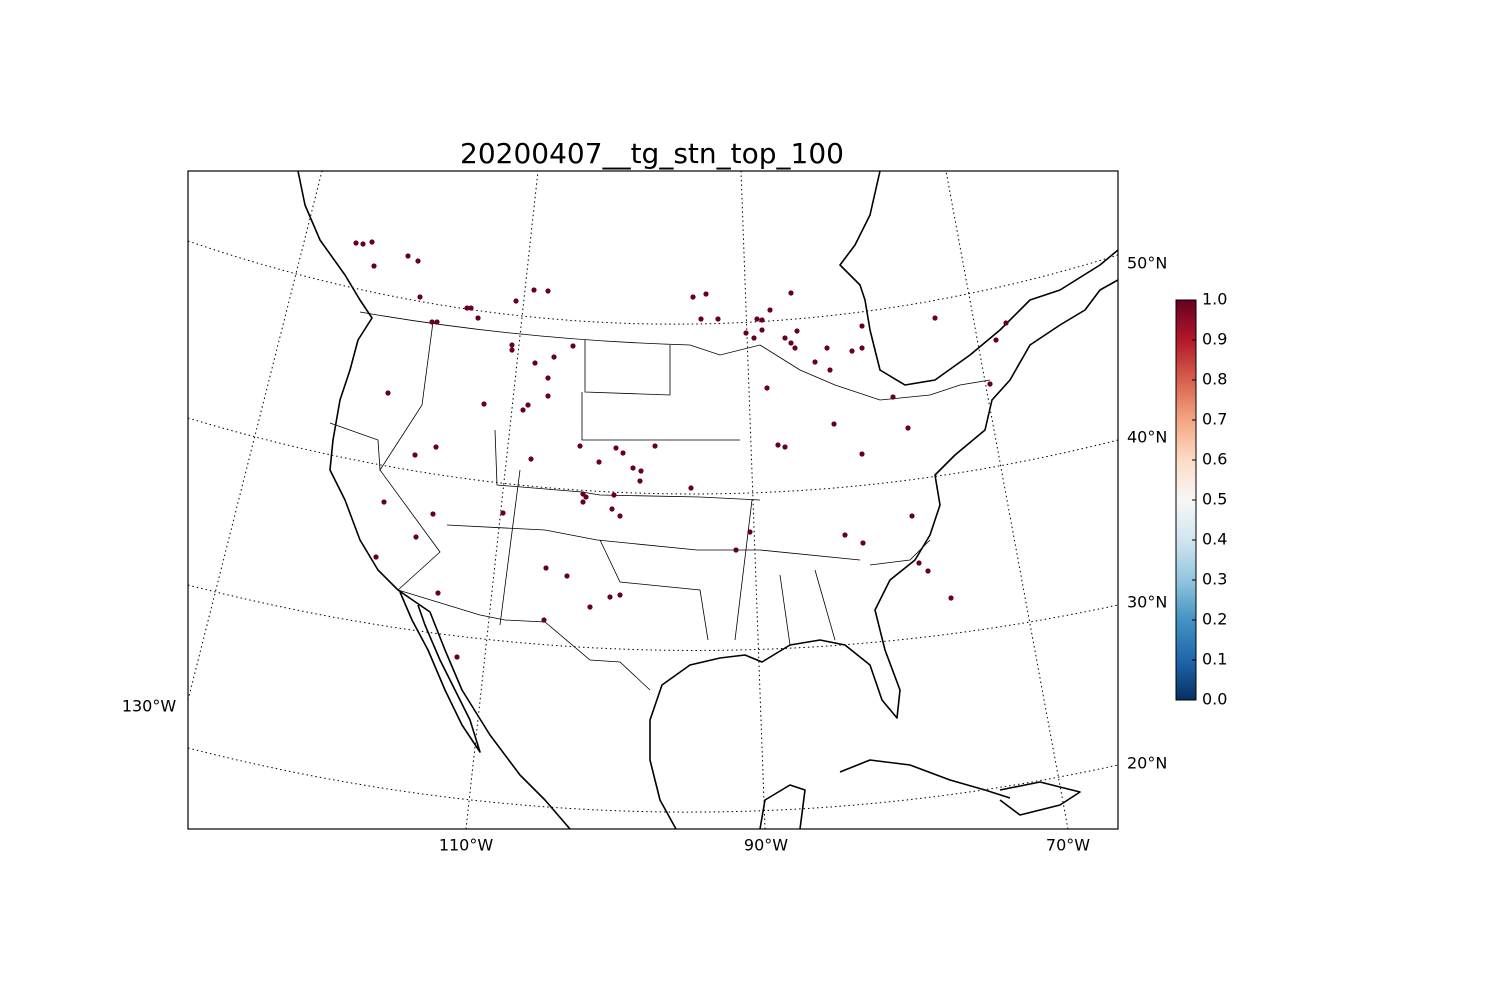 The image size is (1500, 1004). I want to click on colorbar-tick-label: 0.7, so click(1214, 419).